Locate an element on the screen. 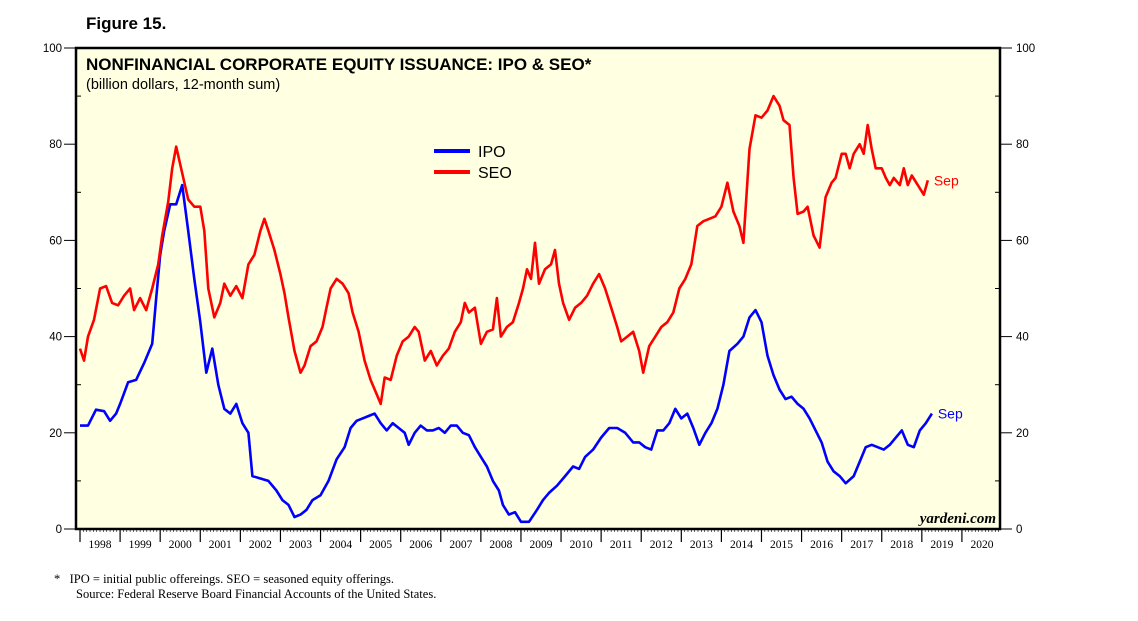  x-tick-label: 2011 is located at coordinates (621, 545).